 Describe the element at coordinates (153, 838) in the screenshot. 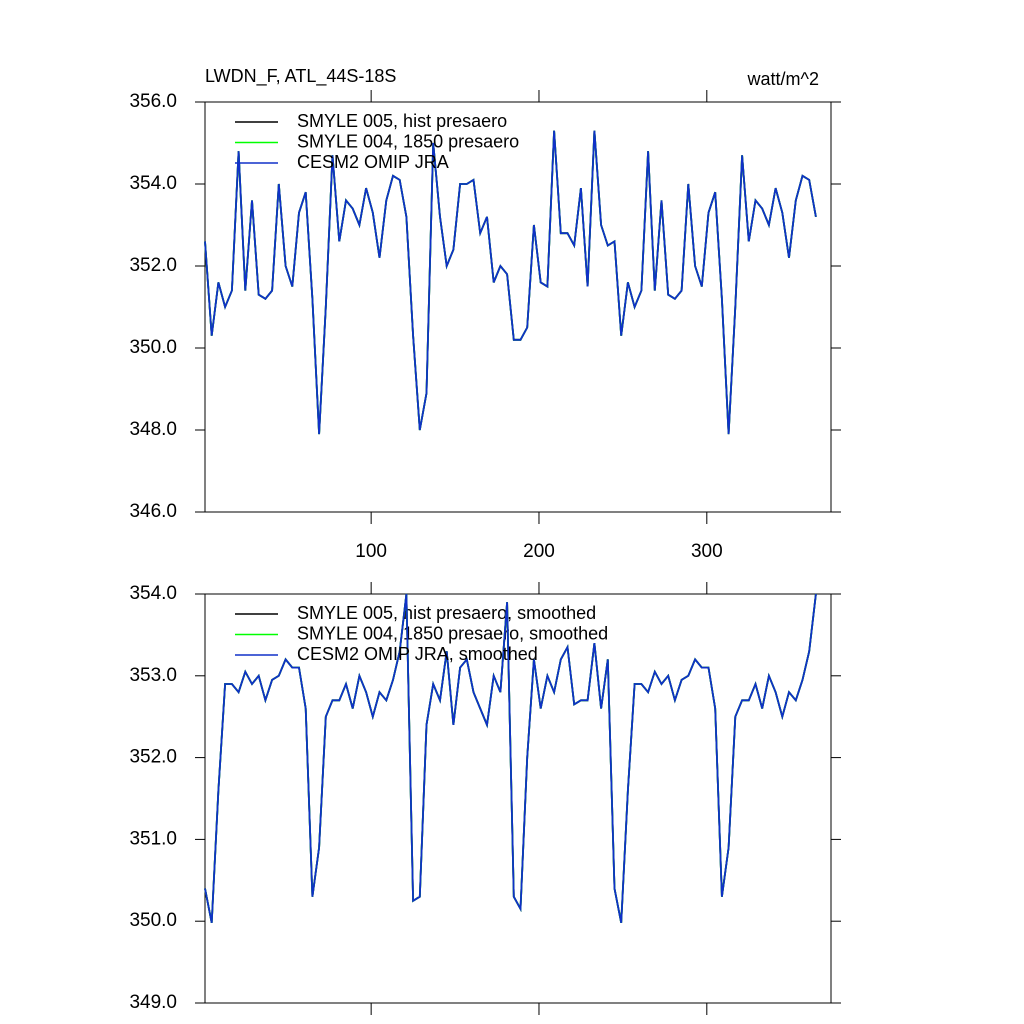

I see `y-tick-label: 351.0` at that location.